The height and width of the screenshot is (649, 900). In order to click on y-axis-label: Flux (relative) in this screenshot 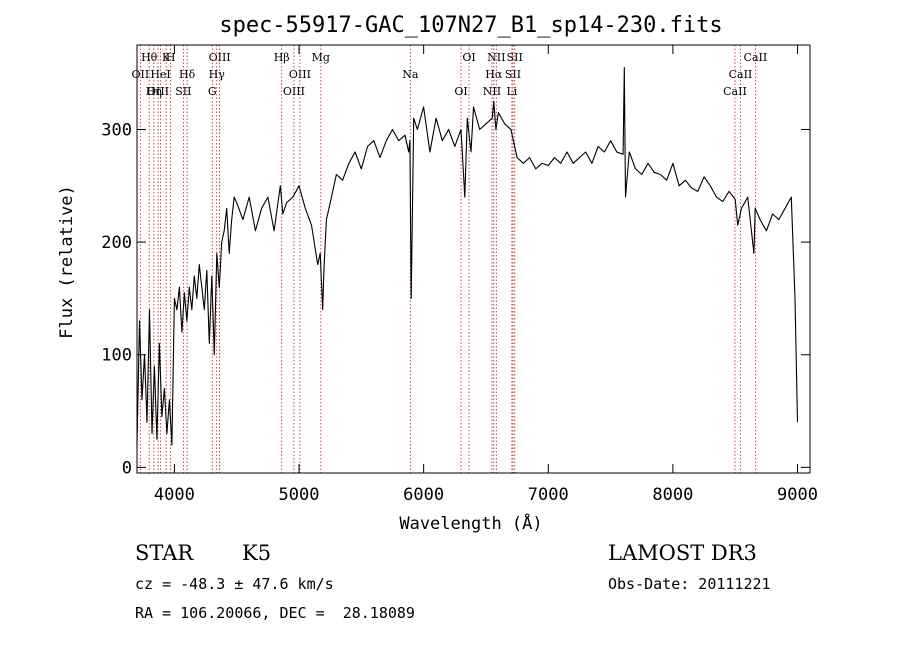, I will do `click(67, 262)`.